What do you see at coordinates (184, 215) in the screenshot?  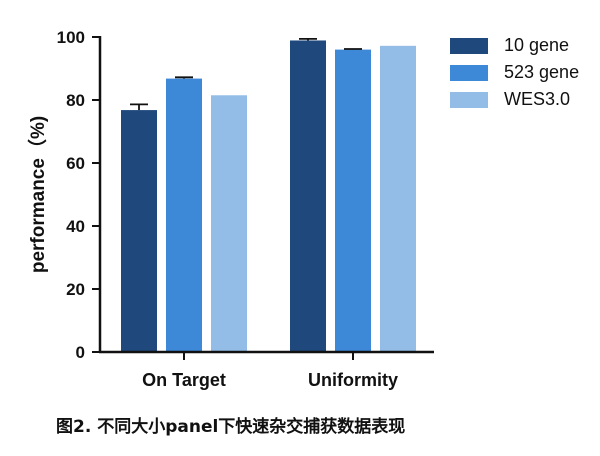 I see `bar-523-gene-on-target` at bounding box center [184, 215].